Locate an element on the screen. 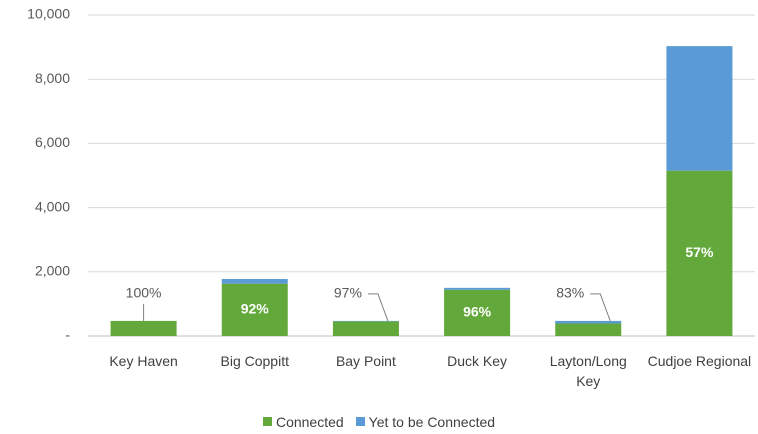  y-tick-label: 2,000 is located at coordinates (52, 271).